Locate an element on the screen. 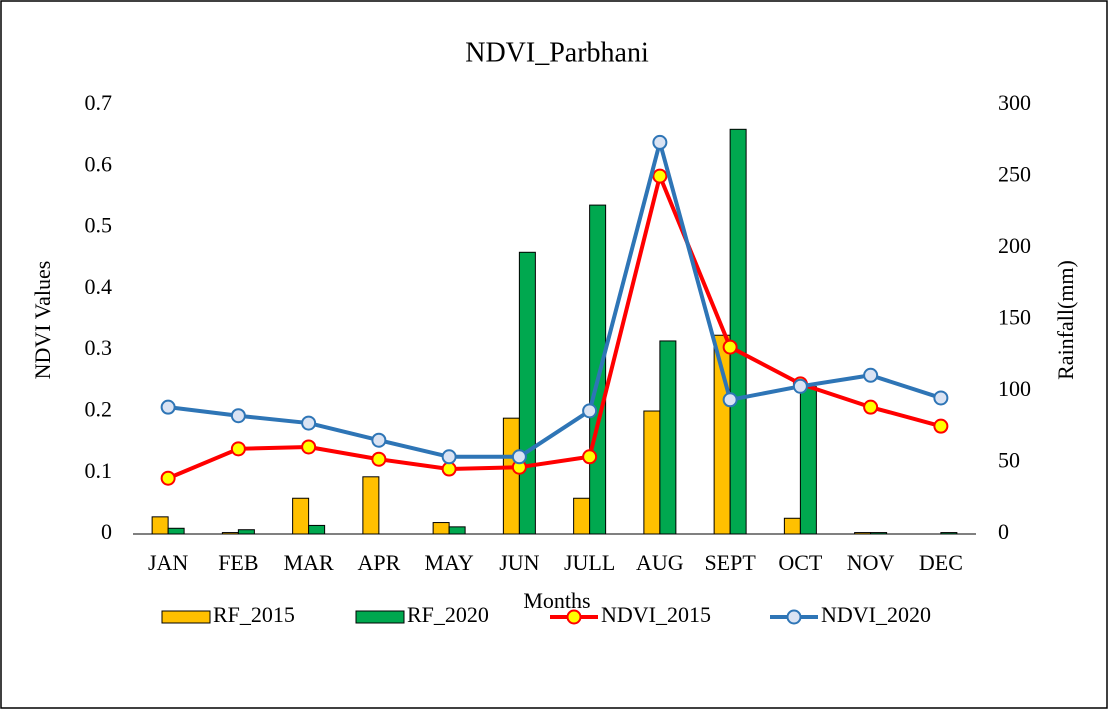 The image size is (1108, 709). y2-tick-label: 50 is located at coordinates (1009, 460).